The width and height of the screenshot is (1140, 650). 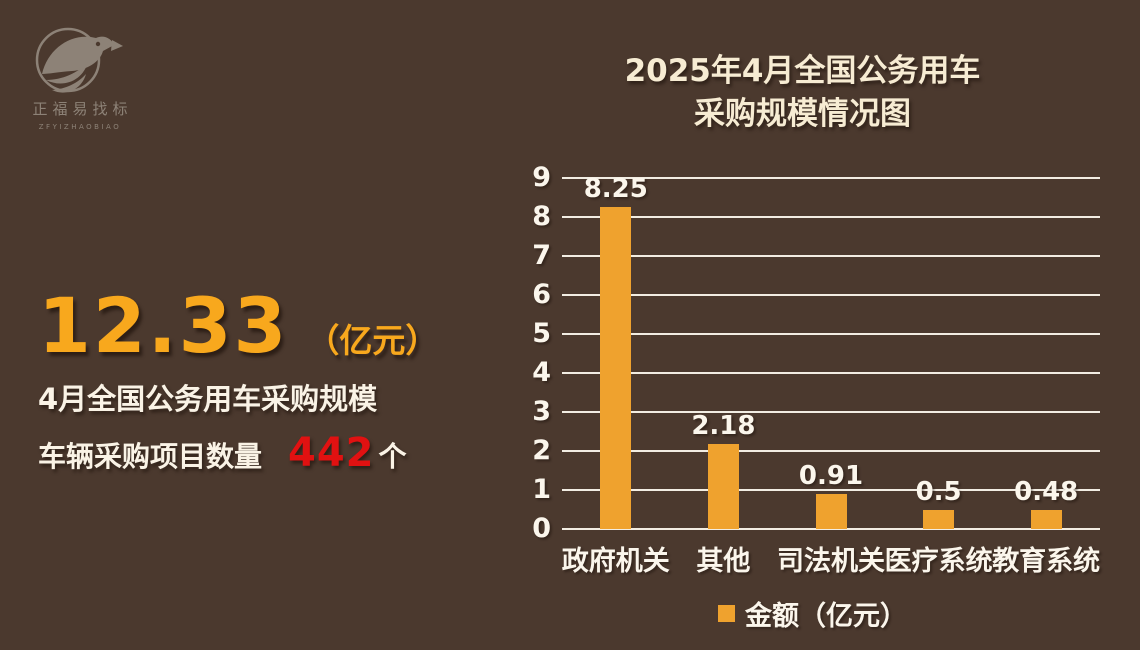 I want to click on bar-value-政府机关: 8.25, so click(x=615, y=189).